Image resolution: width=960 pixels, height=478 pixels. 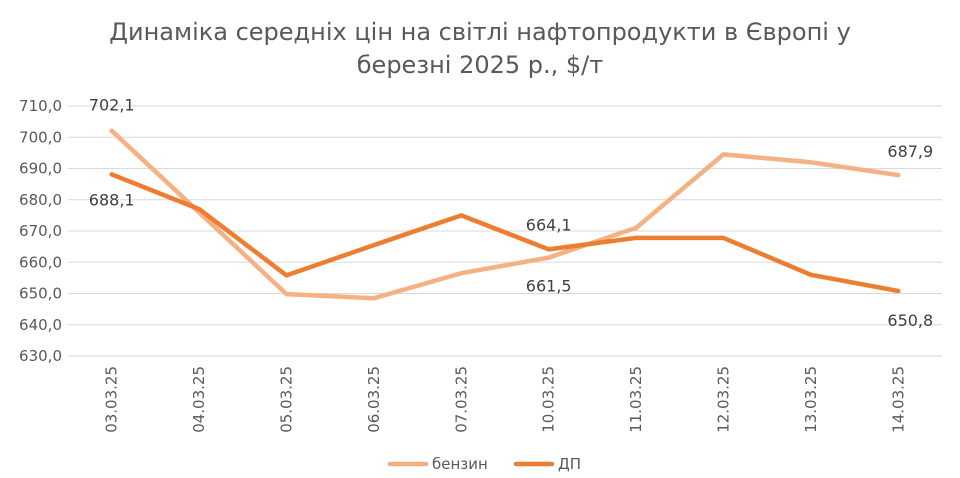 I want to click on y-tick-label: 650,0, so click(x=40, y=294).